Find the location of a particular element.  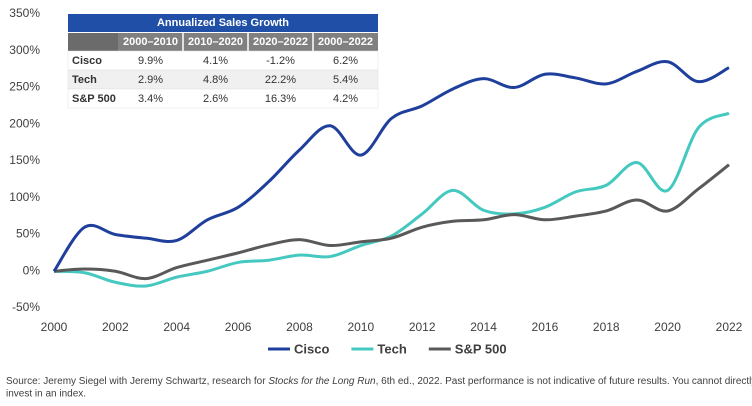

y-tick-label: 350% is located at coordinates (24, 13).